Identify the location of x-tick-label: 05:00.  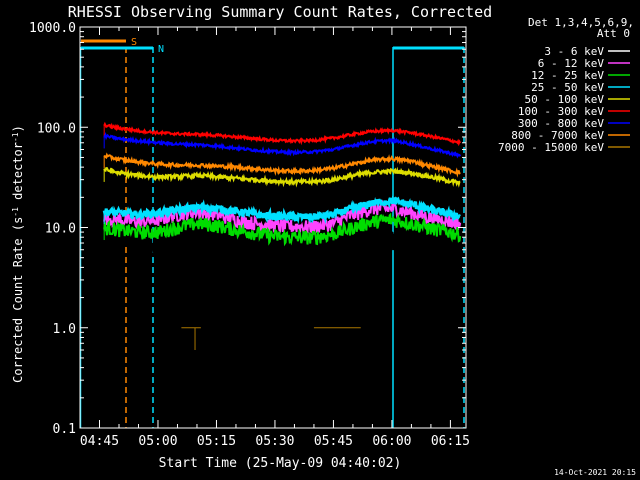
(157, 441).